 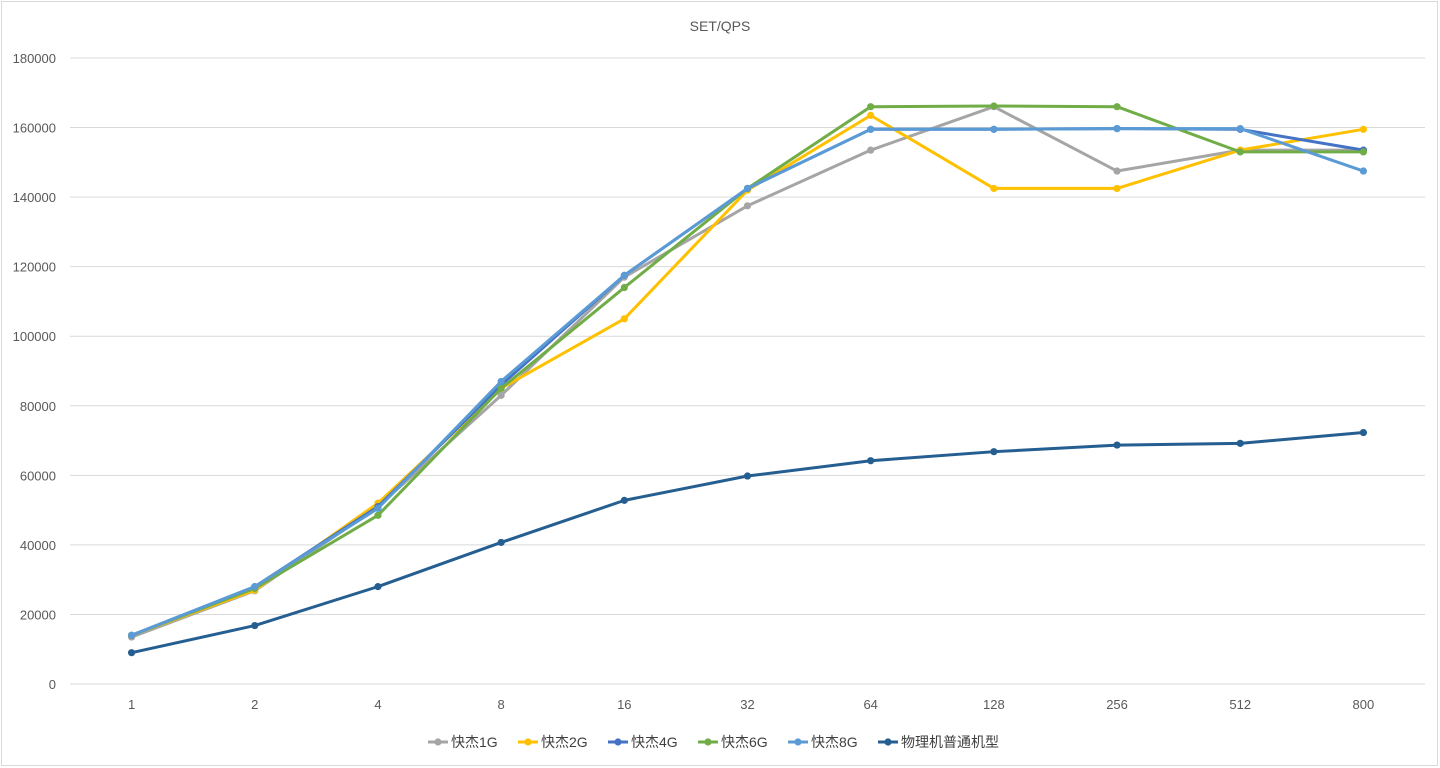 What do you see at coordinates (38, 614) in the screenshot?
I see `y-tick-label: 20000` at bounding box center [38, 614].